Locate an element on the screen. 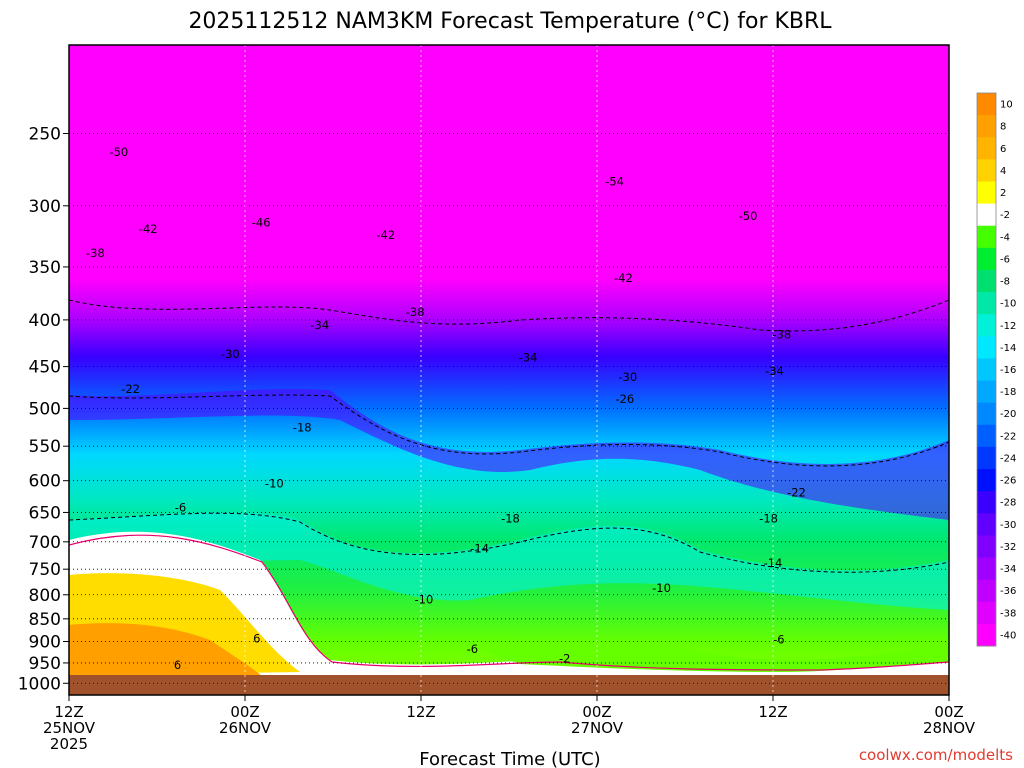  pressure-tick-label: 850 is located at coordinates (45, 620).